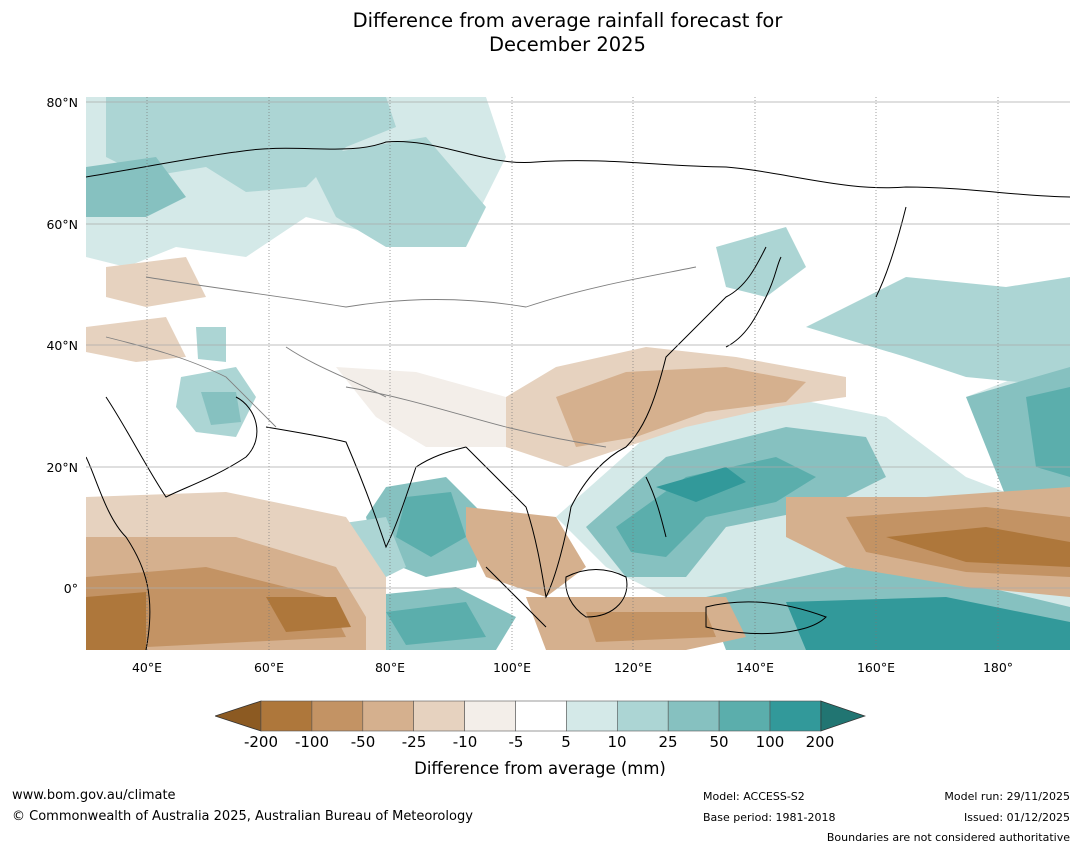 This screenshot has height=850, width=1081. I want to click on colorbar-tick: -50, so click(363, 742).